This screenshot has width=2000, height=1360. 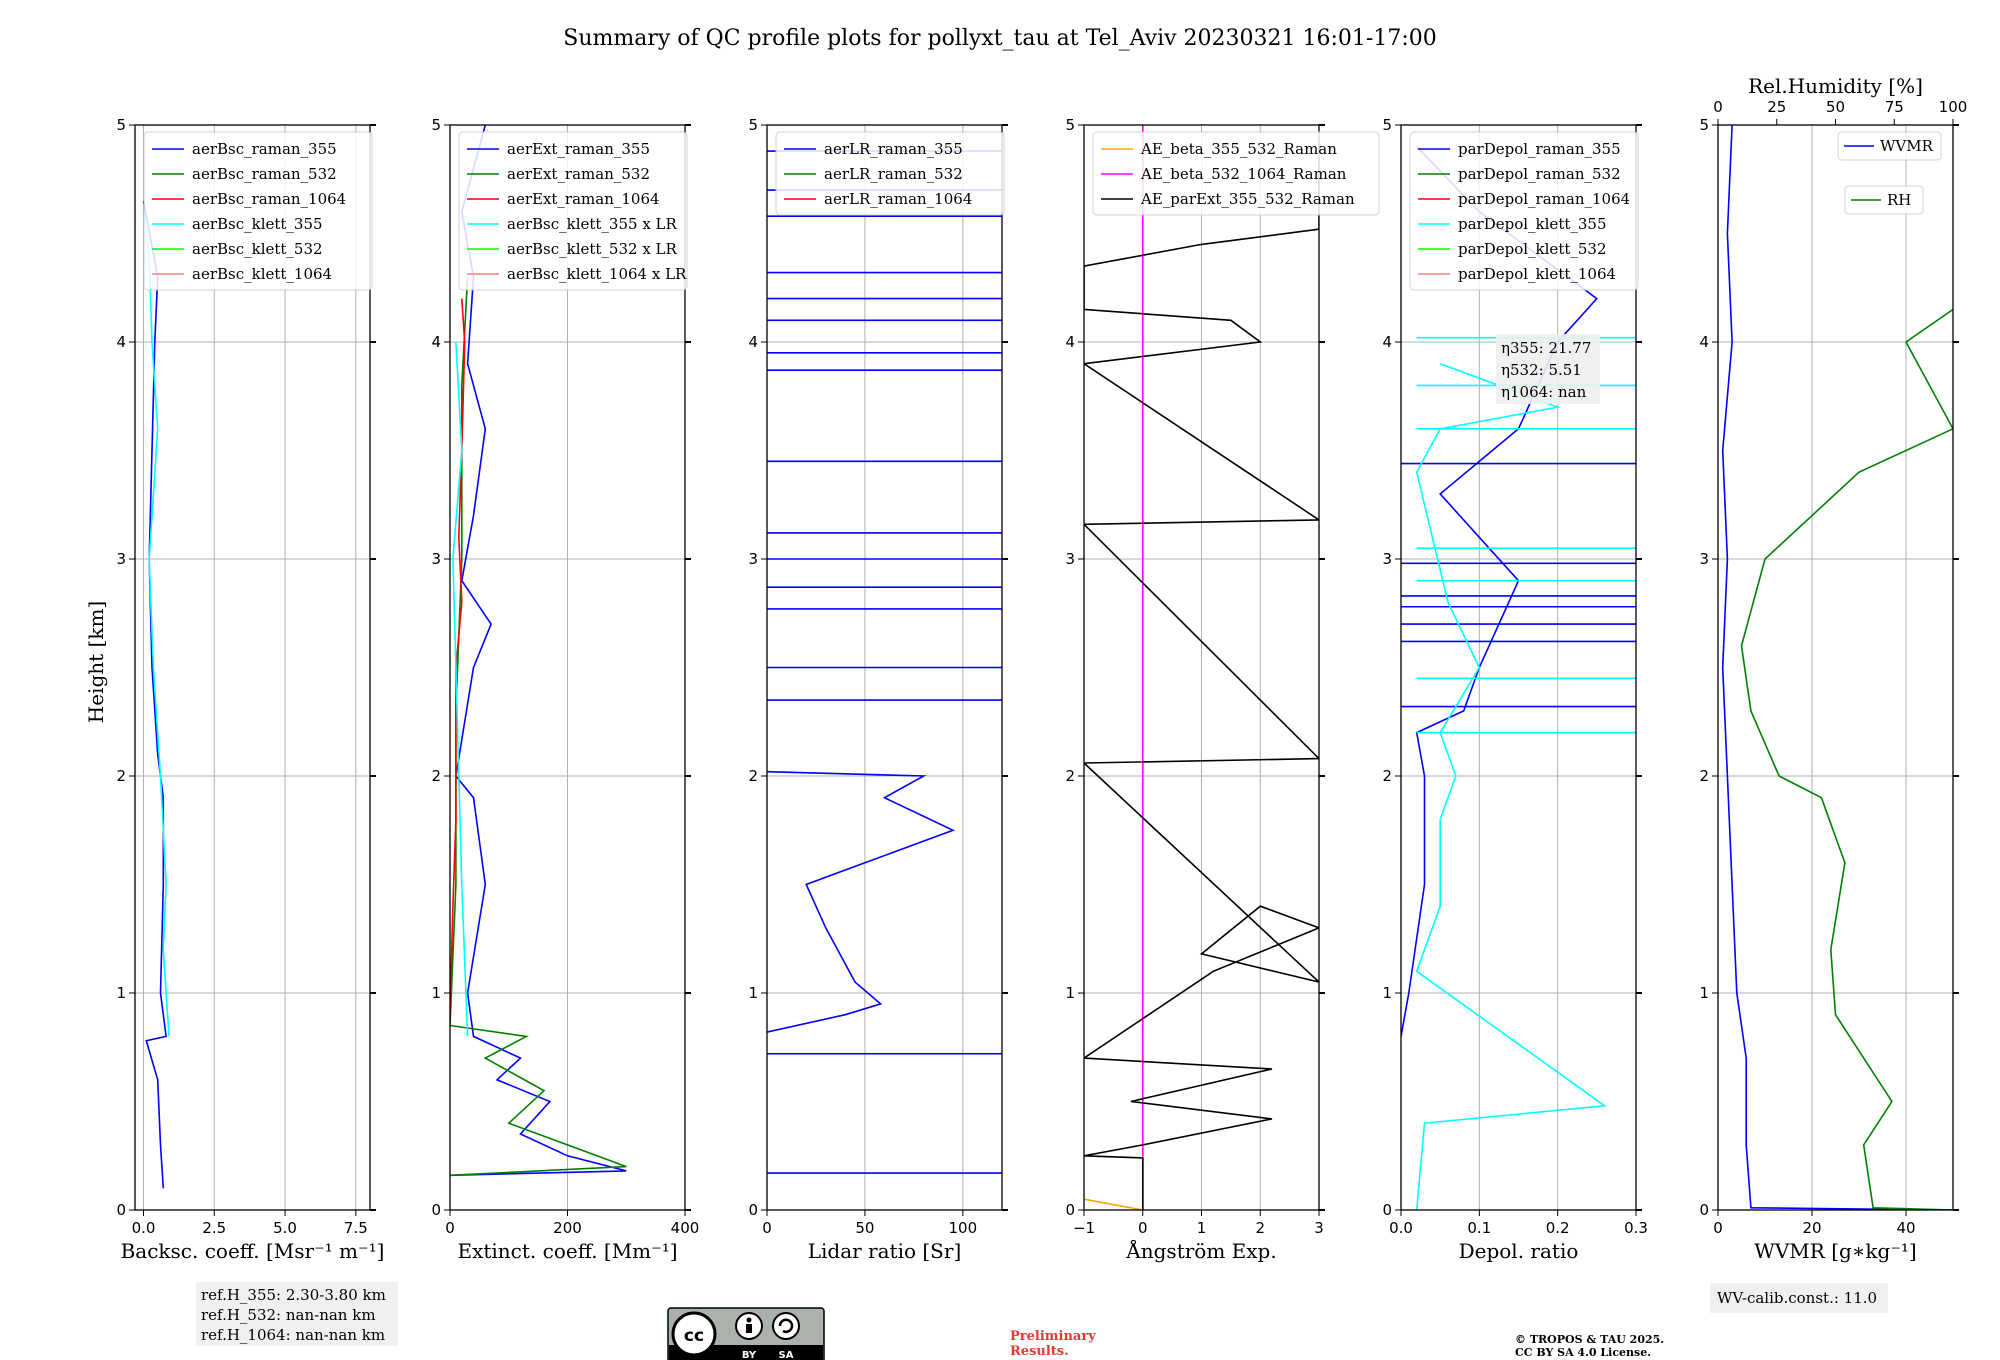 I want to click on x-tick-label: 200, so click(x=567, y=1228).